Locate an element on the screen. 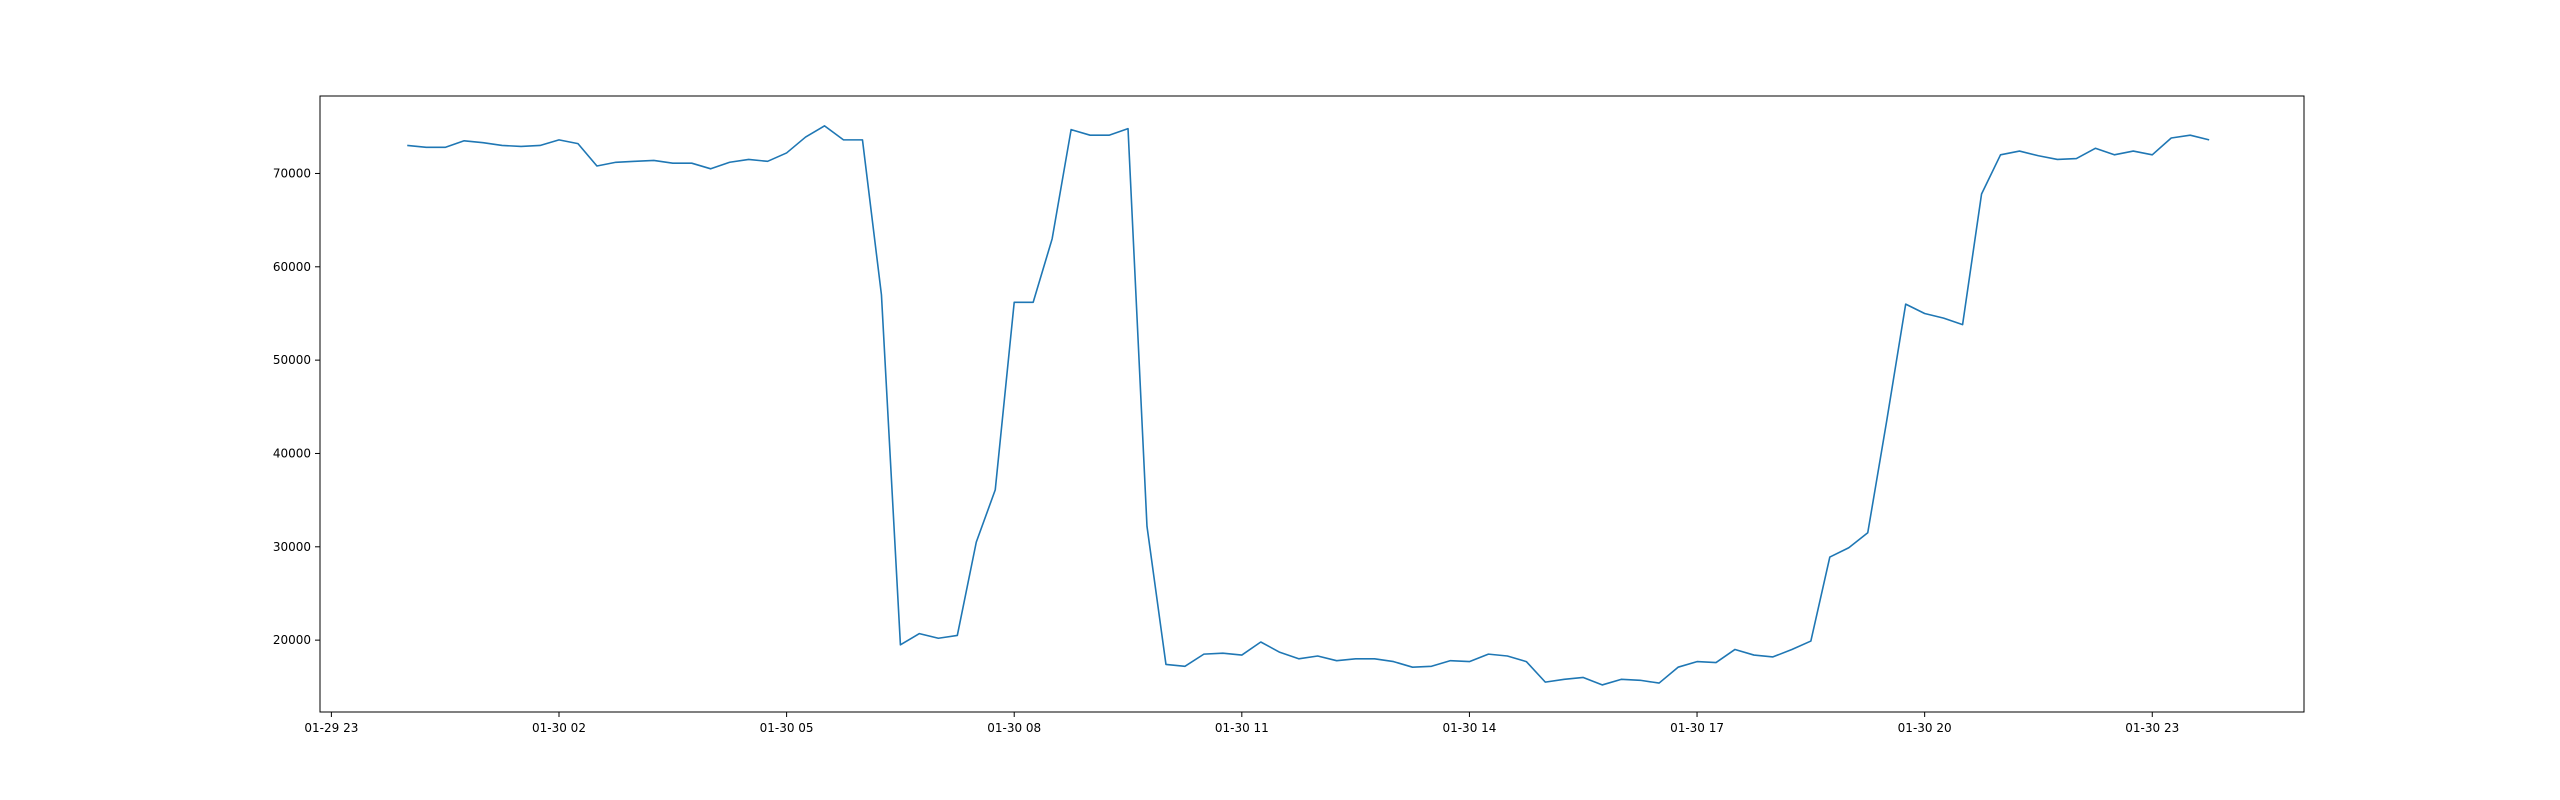 The width and height of the screenshot is (2560, 800). y-tick-label: 60000 is located at coordinates (292, 267).